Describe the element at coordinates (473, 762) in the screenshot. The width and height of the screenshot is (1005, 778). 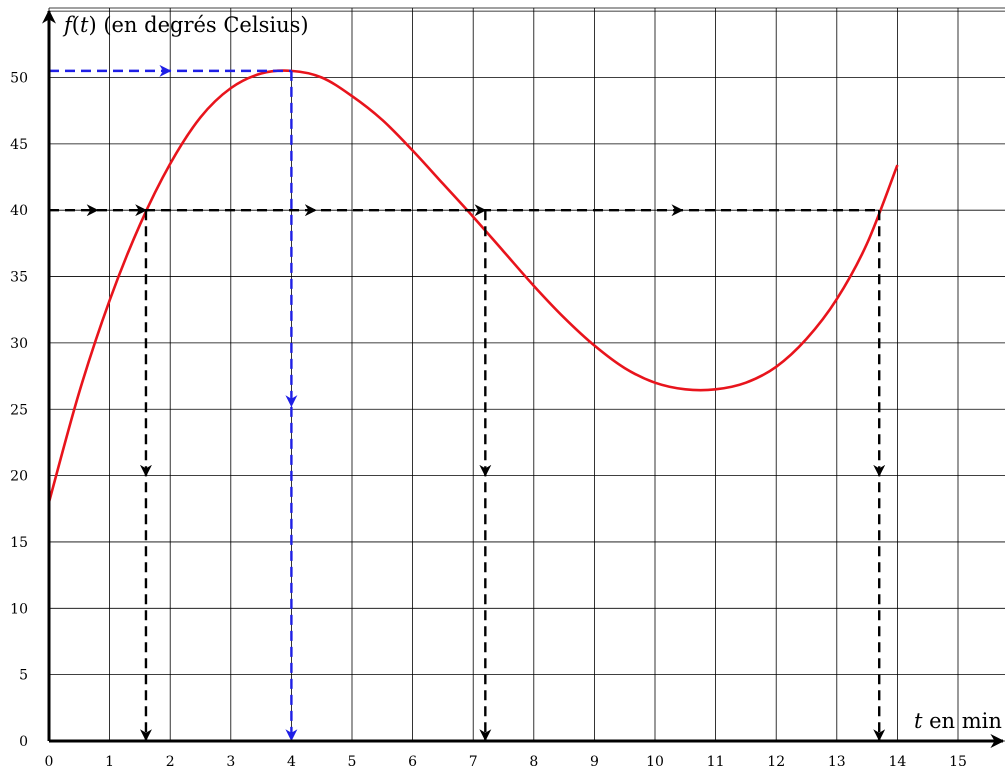
I see `x-tick-label: 7` at that location.